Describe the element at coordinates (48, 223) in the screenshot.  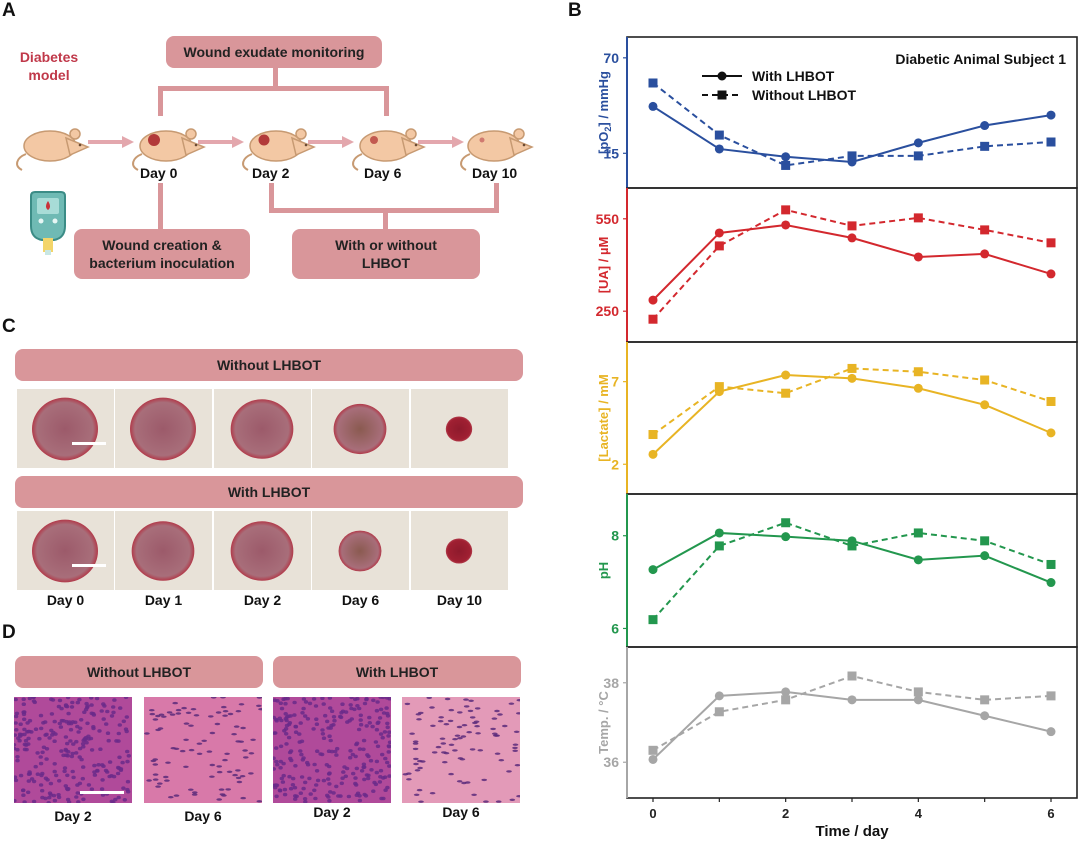
I see `glucometer-icon` at that location.